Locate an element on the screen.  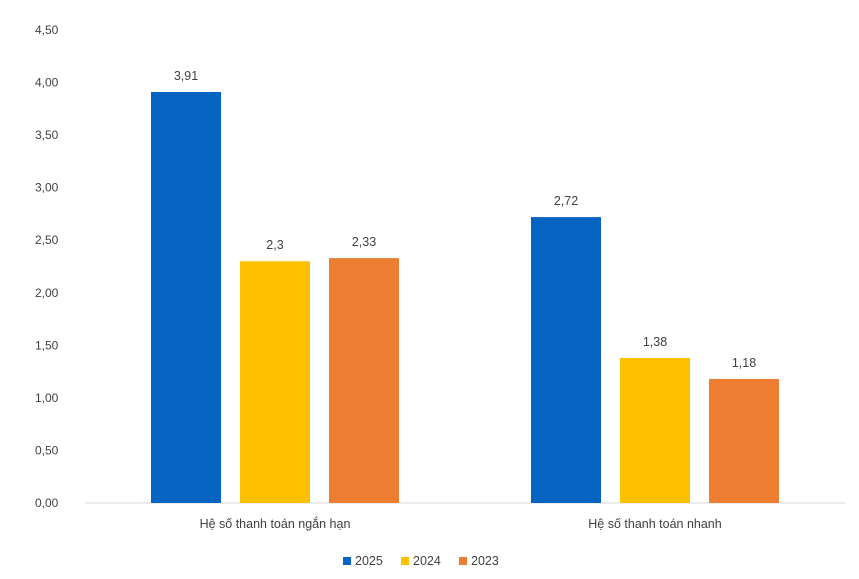
y-tick-label: 0,50 is located at coordinates (47, 450).